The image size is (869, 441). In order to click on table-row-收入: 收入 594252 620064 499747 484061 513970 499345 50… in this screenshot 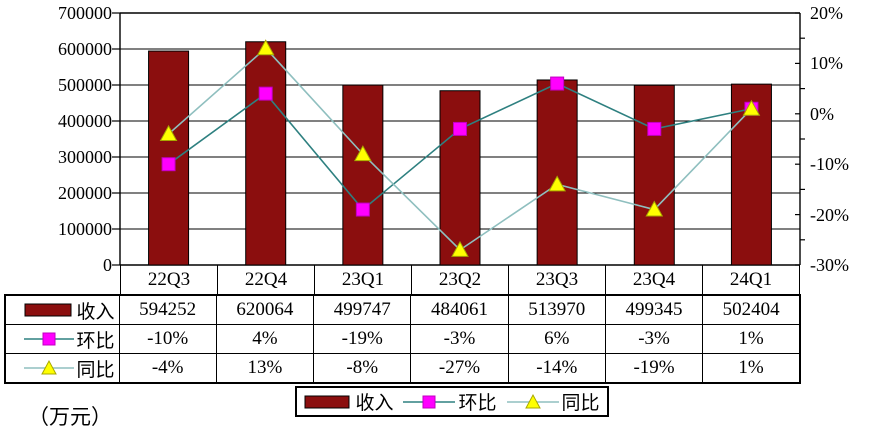, I will do `click(402, 309)`.